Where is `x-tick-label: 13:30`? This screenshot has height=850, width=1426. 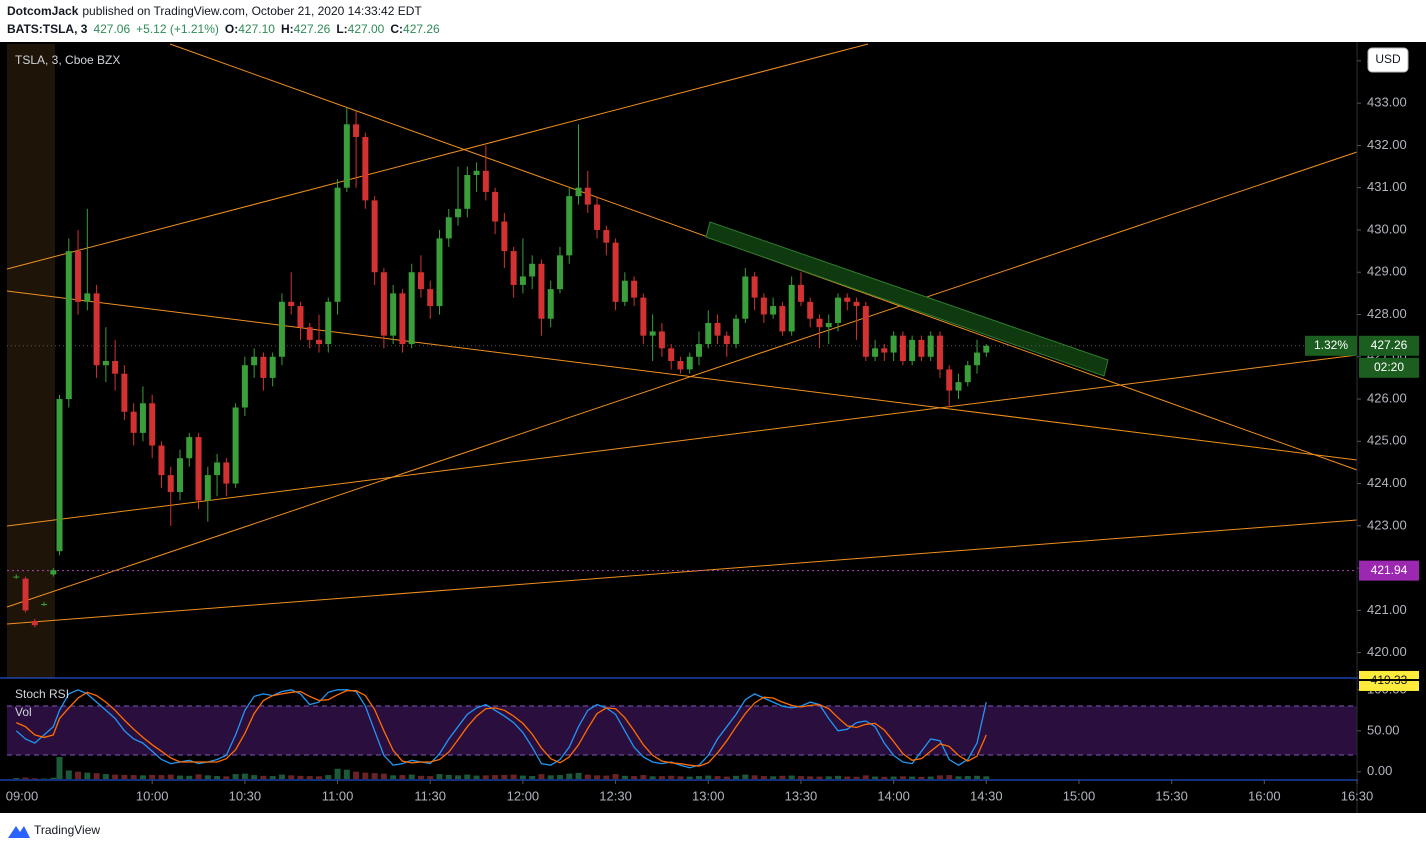 x-tick-label: 13:30 is located at coordinates (801, 795).